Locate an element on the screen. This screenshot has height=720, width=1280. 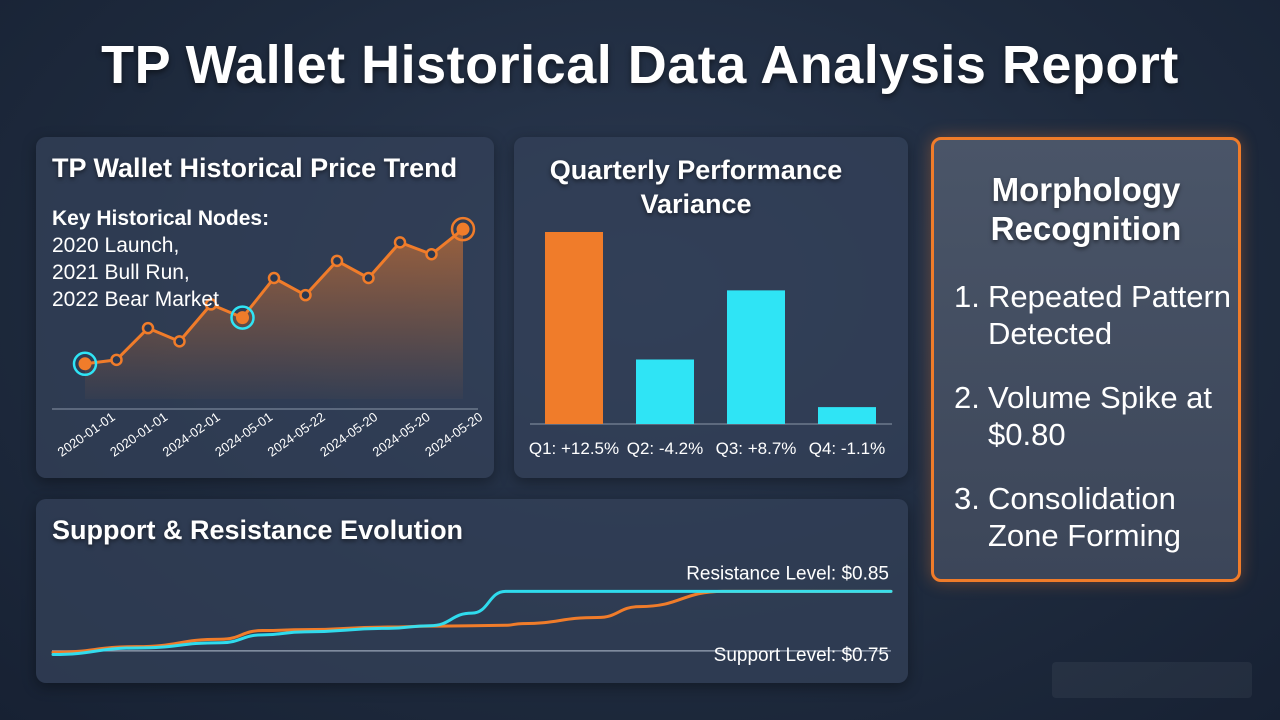
morphology-item-number: 3. is located at coordinates (967, 498).